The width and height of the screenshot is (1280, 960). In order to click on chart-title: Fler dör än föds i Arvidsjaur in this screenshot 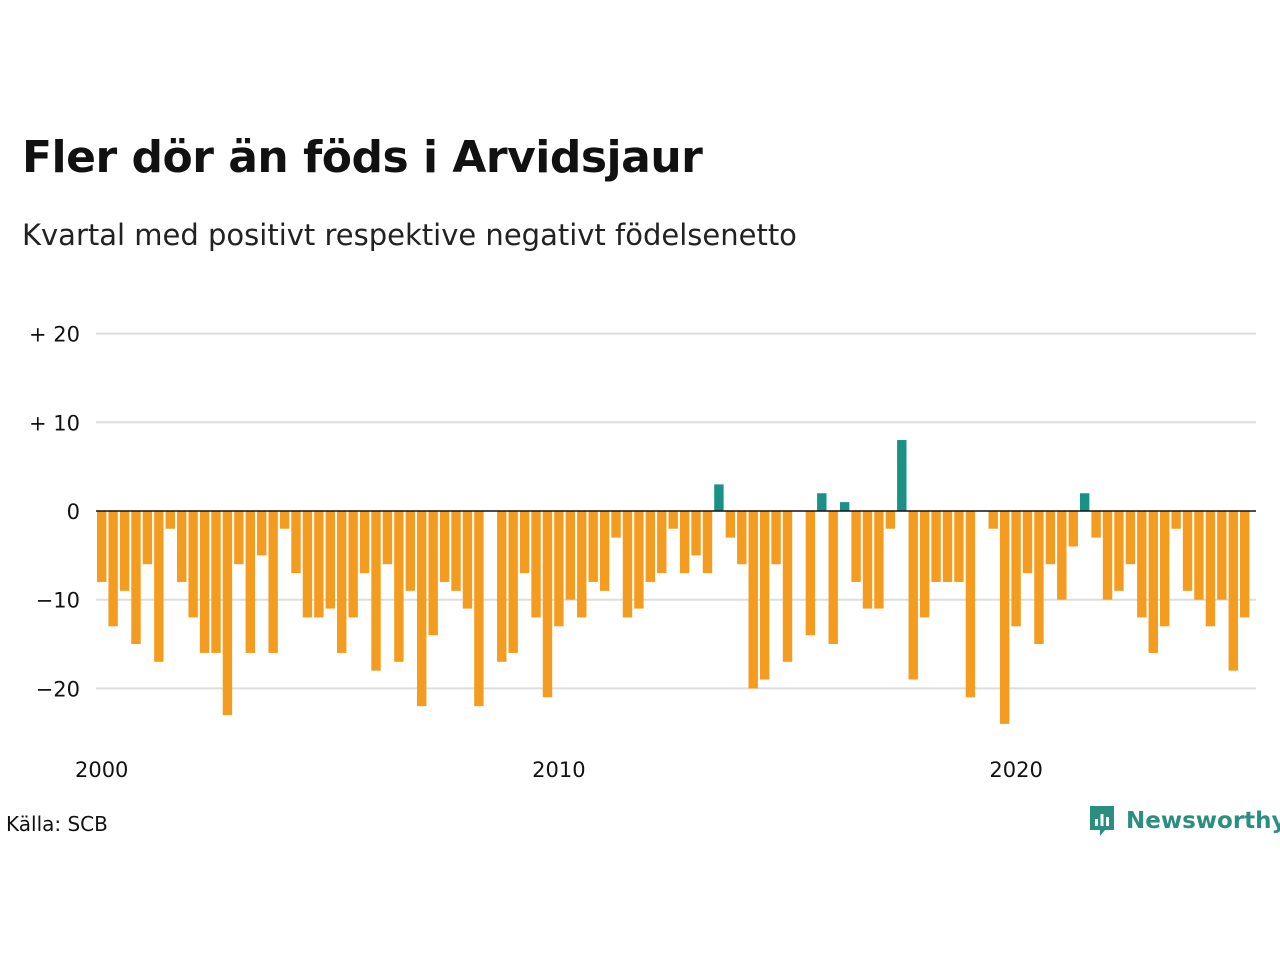, I will do `click(362, 157)`.